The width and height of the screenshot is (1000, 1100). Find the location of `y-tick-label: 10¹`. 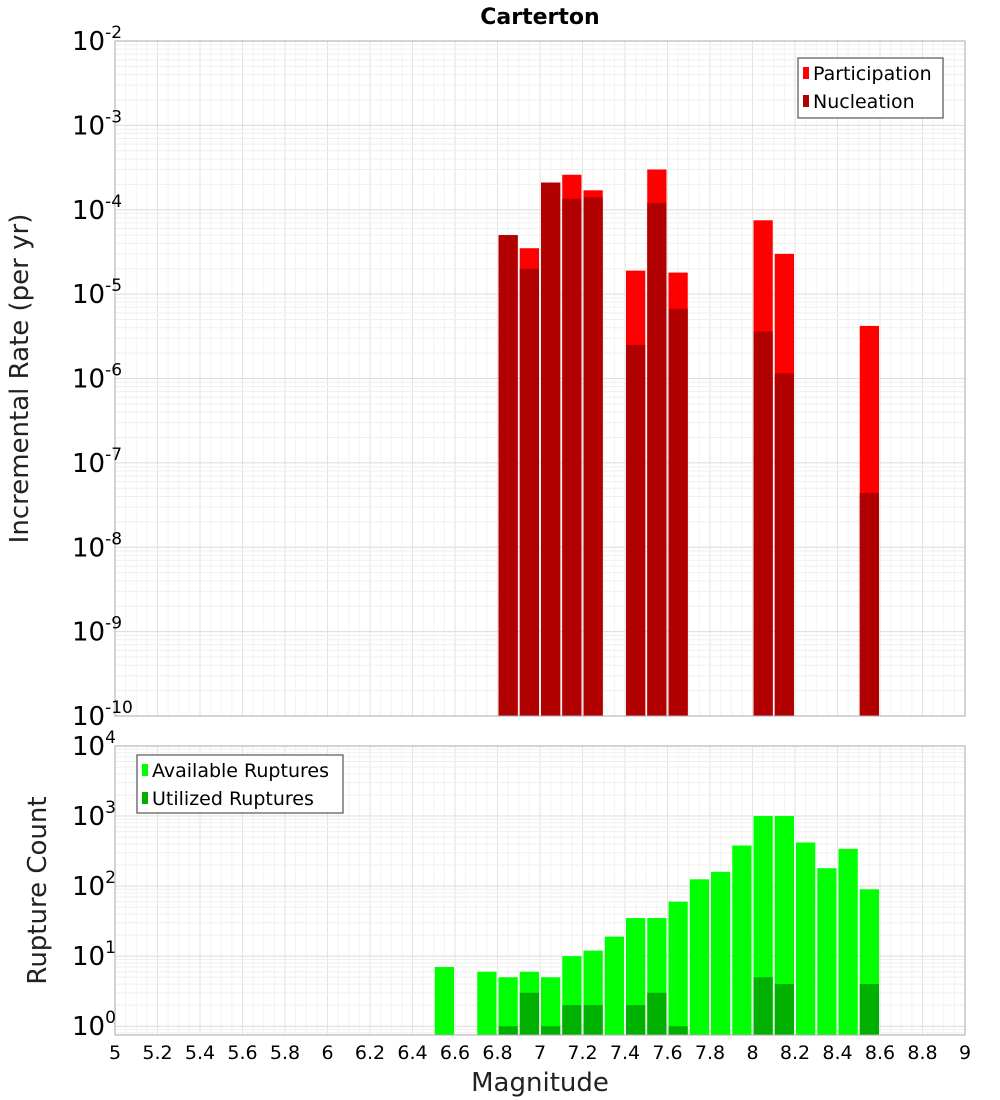

y-tick-label: 10¹ is located at coordinates (94, 955).